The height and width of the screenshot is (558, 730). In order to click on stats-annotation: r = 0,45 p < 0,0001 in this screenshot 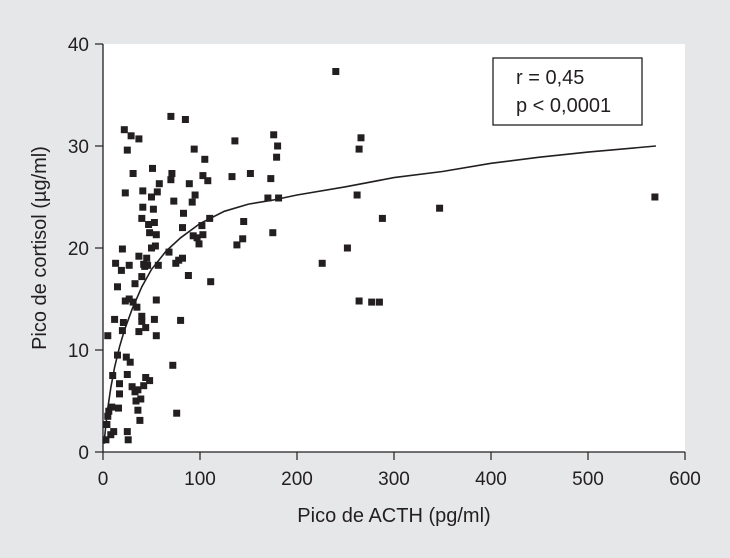, I will do `click(567, 91)`.